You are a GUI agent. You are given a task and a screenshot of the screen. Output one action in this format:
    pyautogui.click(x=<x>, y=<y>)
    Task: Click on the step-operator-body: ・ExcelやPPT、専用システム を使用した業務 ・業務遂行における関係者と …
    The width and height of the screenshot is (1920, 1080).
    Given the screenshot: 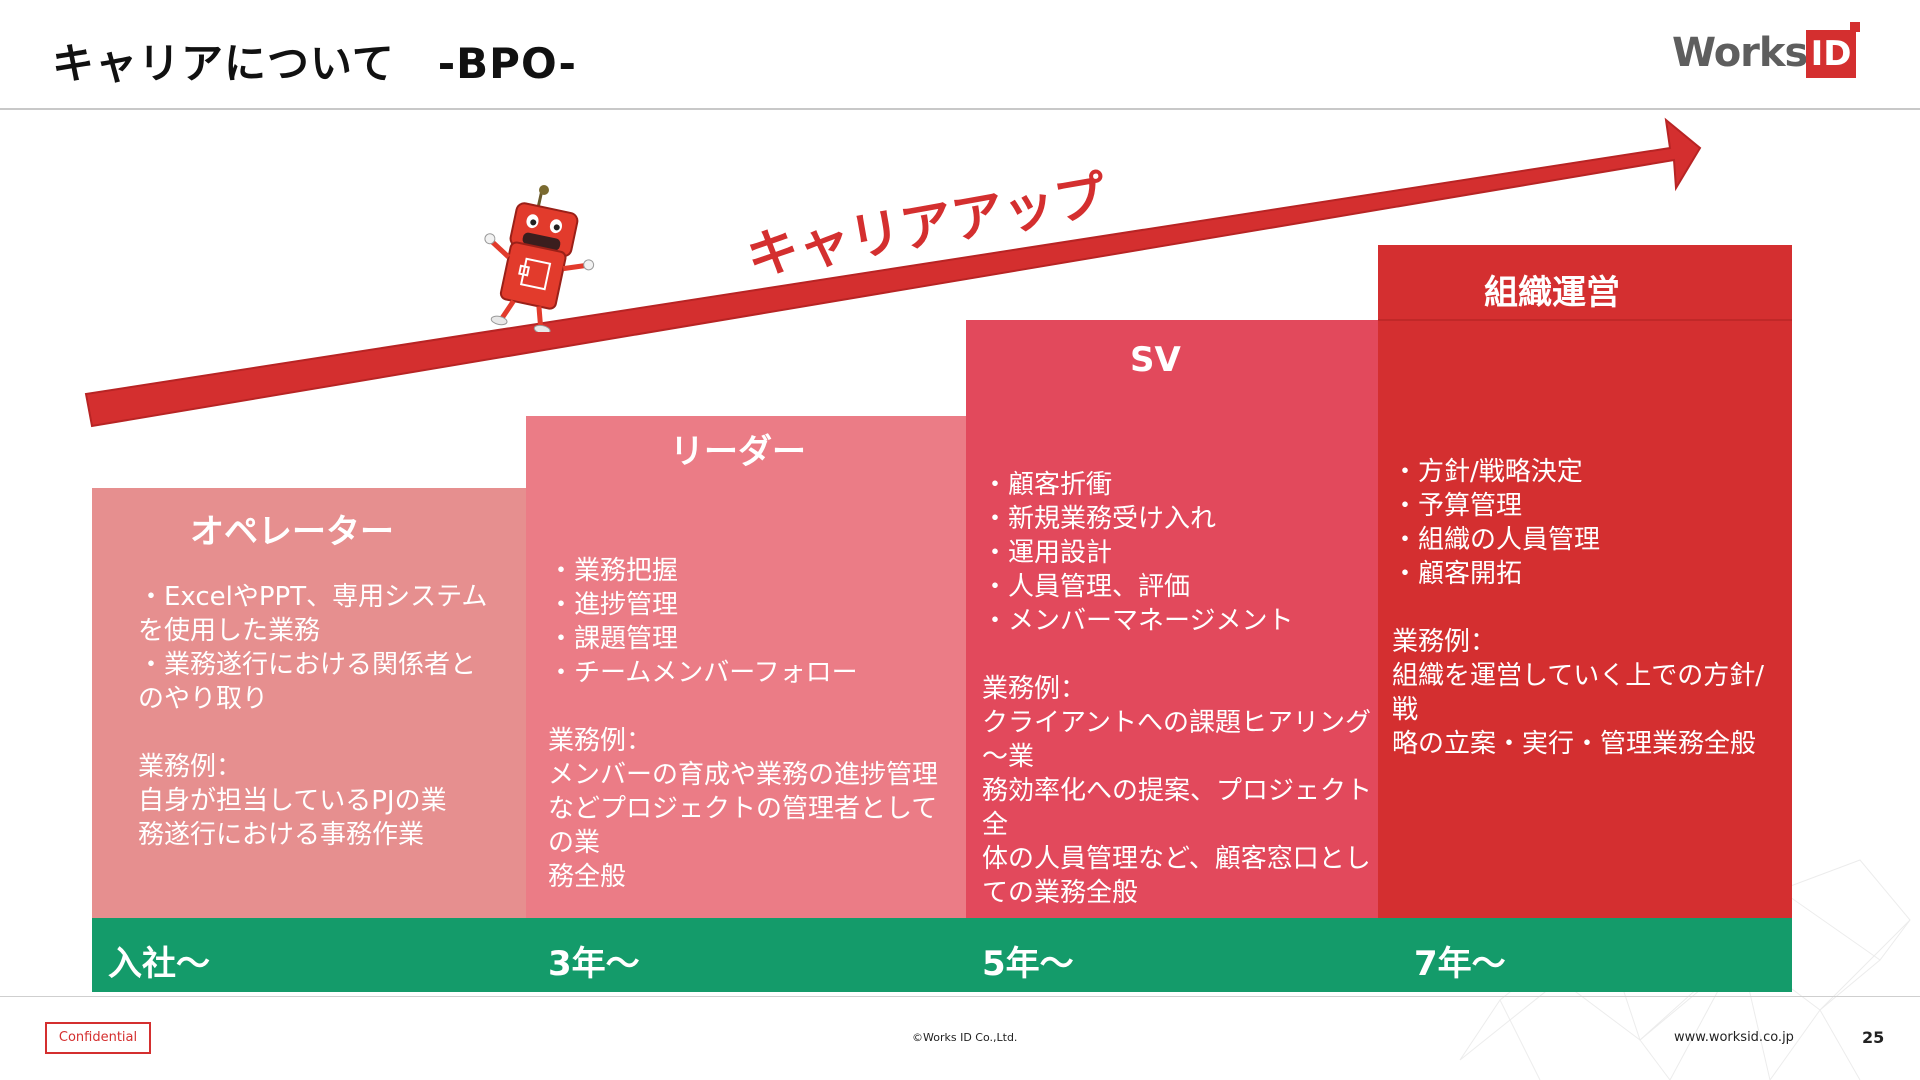 What is the action you would take?
    pyautogui.click(x=313, y=716)
    